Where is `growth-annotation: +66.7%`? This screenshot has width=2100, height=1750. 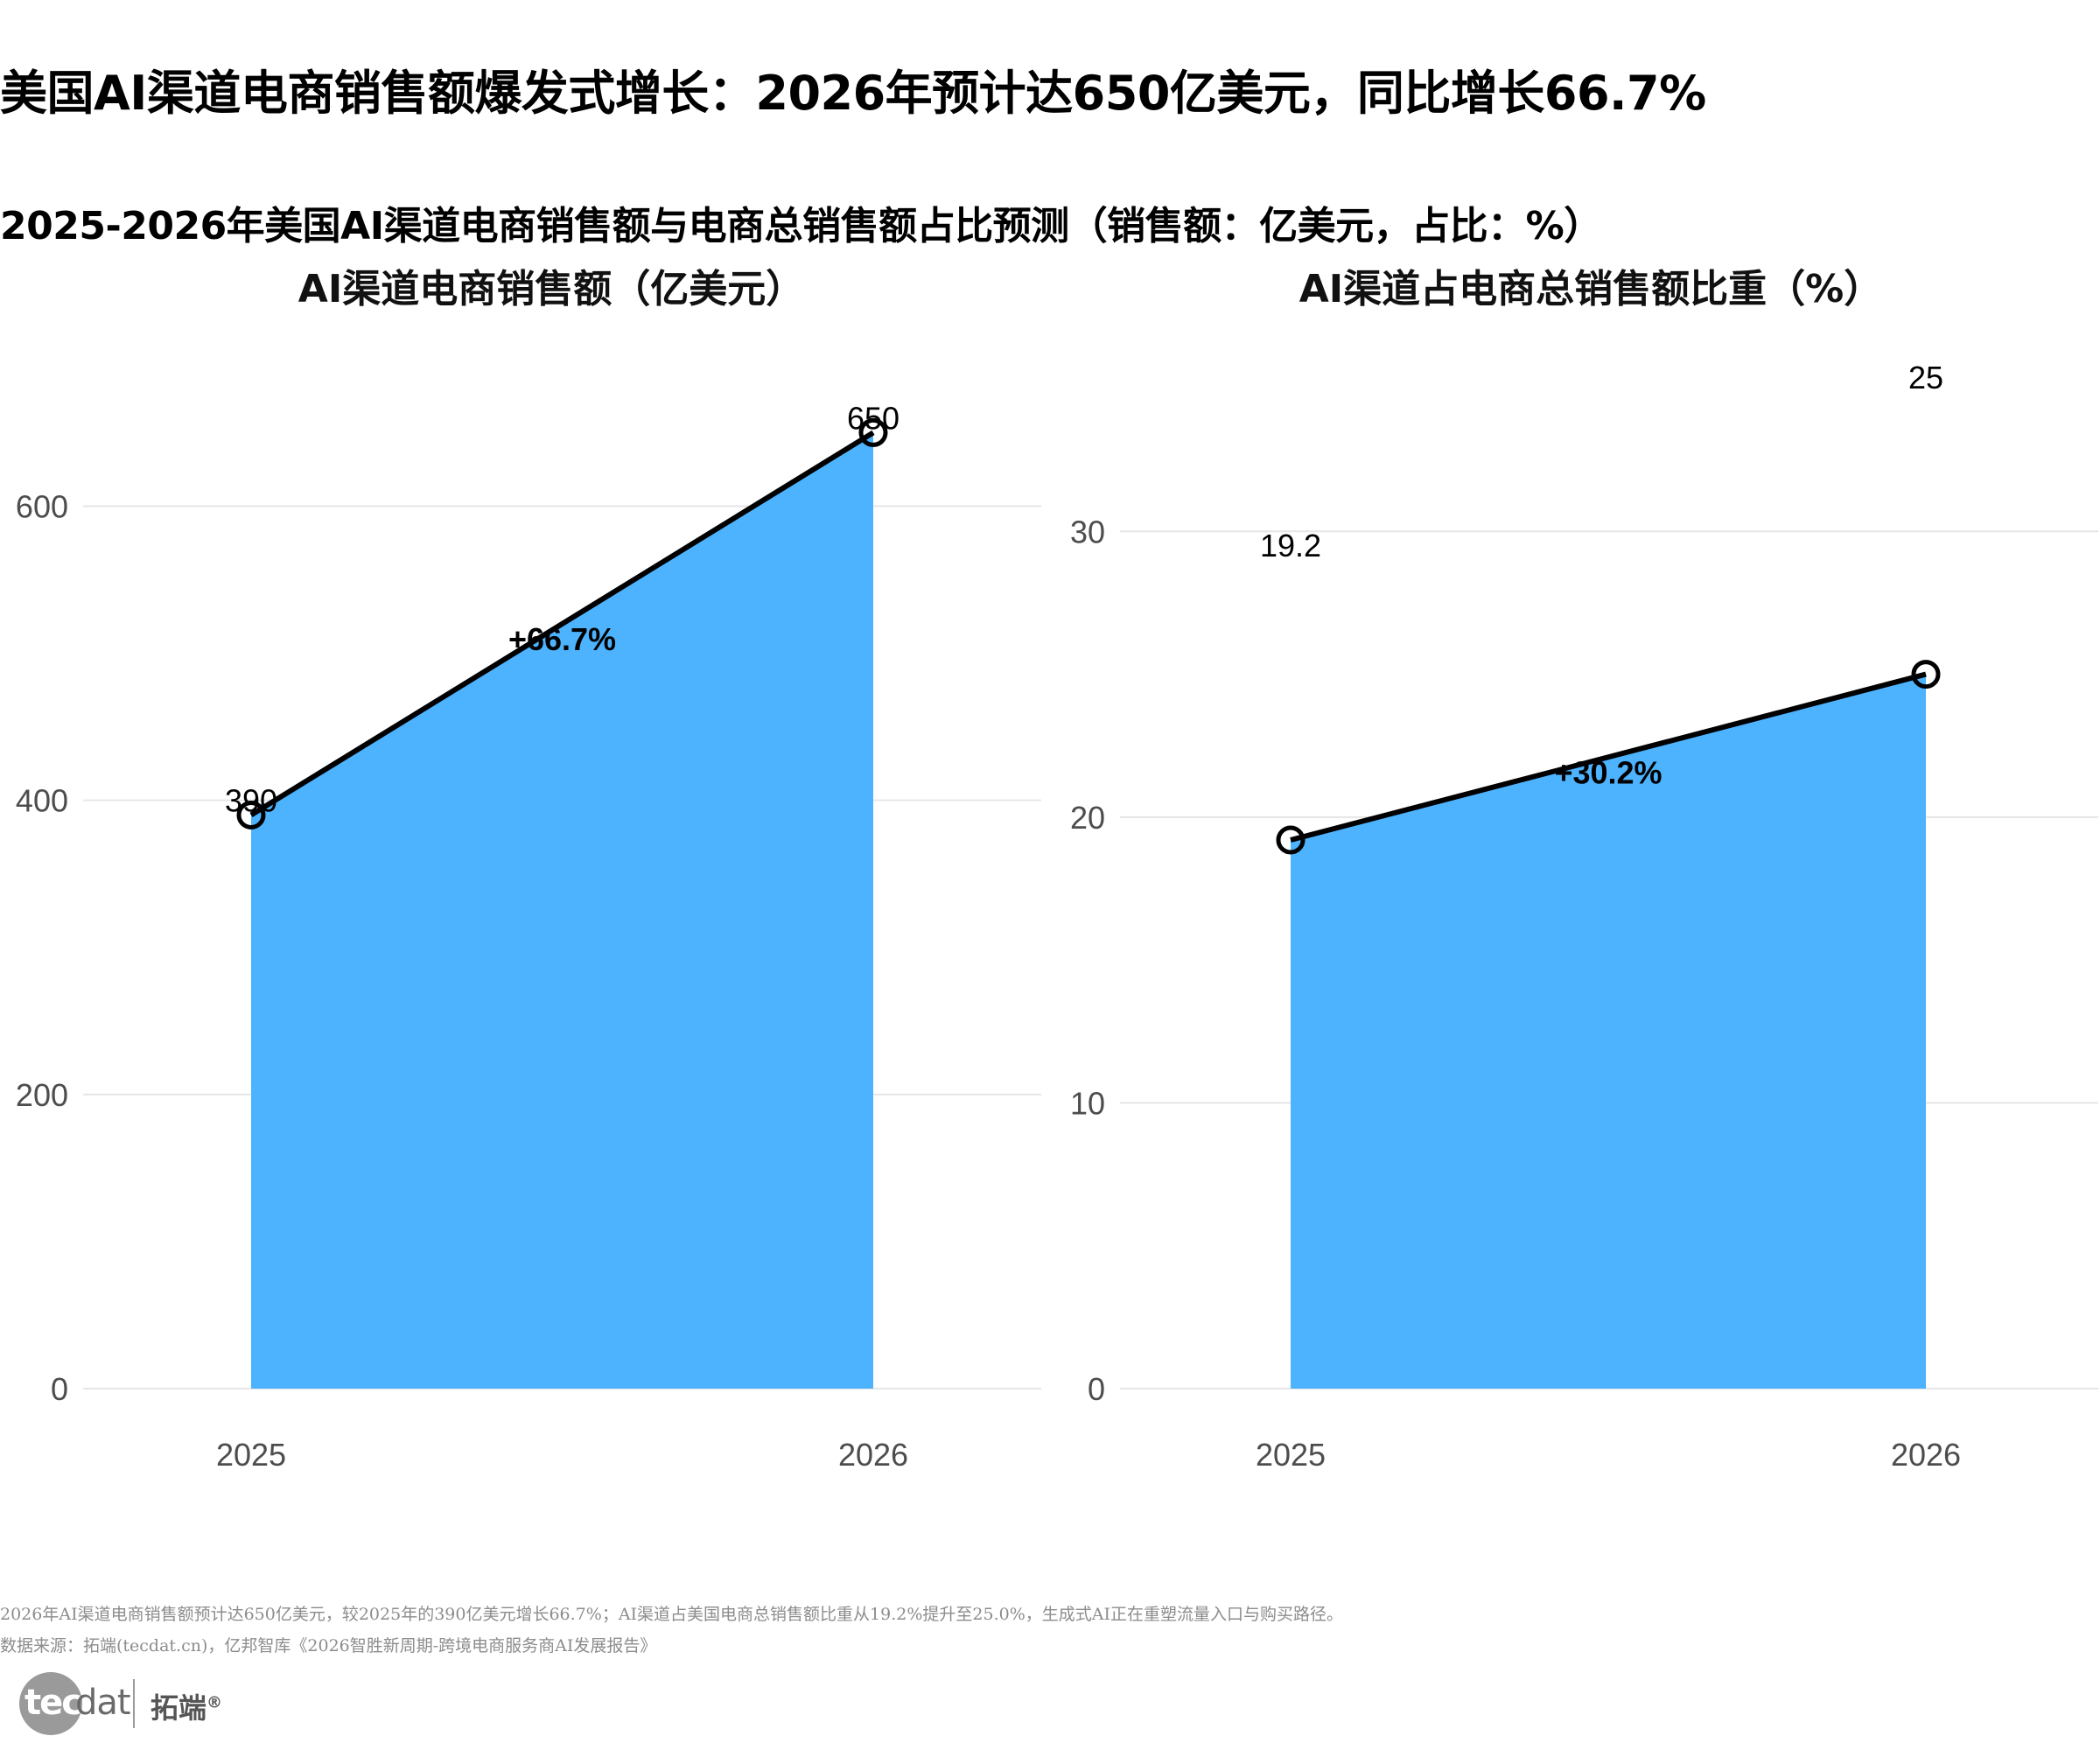 growth-annotation: +66.7% is located at coordinates (562, 639).